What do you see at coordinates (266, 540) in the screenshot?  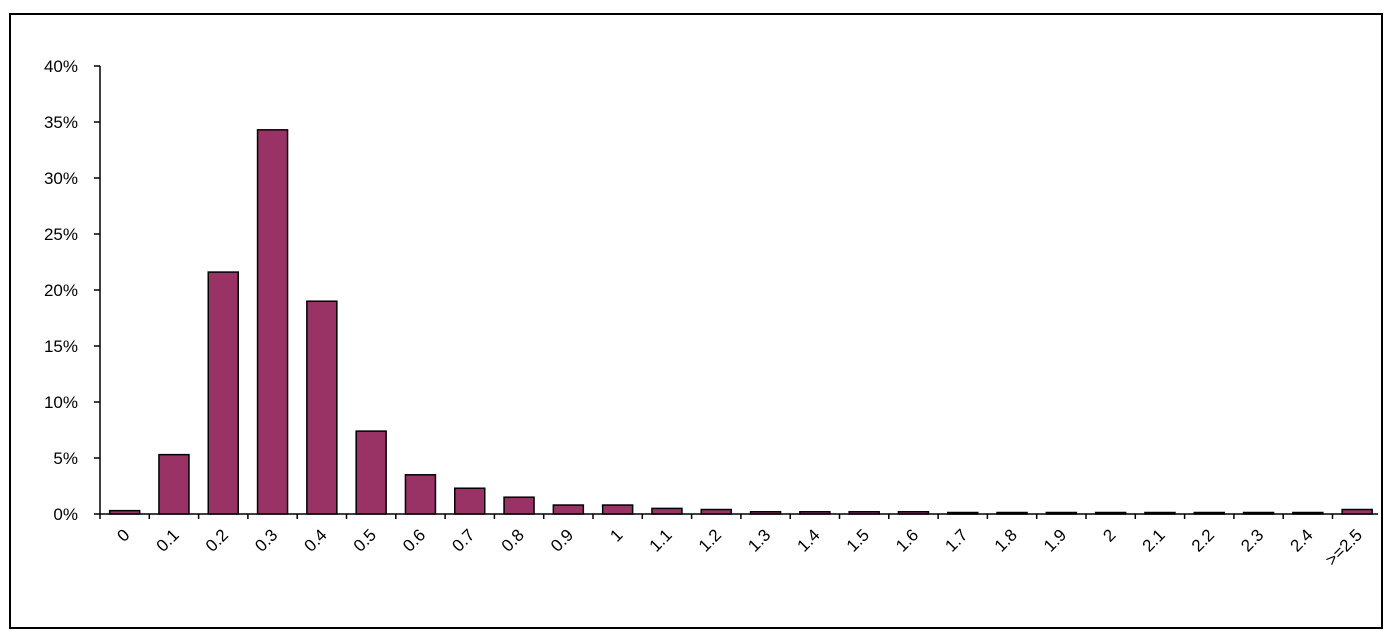 I see `x-tick-label: 0.3` at bounding box center [266, 540].